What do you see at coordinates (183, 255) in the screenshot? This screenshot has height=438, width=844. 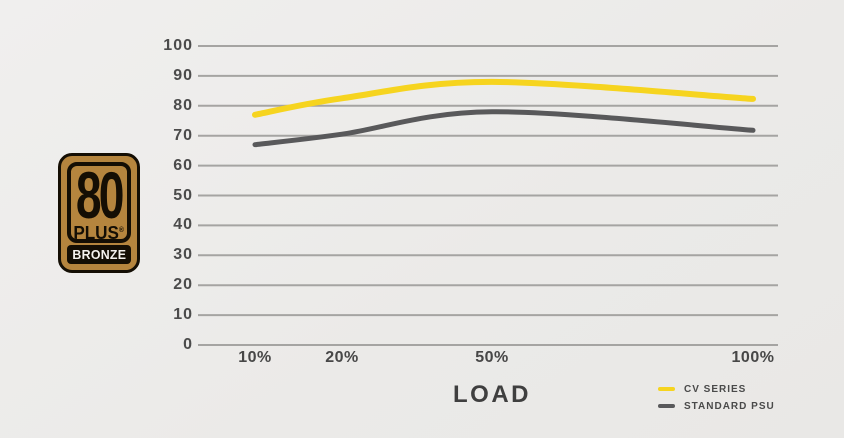 I see `y-tick-label-30: 30` at bounding box center [183, 255].